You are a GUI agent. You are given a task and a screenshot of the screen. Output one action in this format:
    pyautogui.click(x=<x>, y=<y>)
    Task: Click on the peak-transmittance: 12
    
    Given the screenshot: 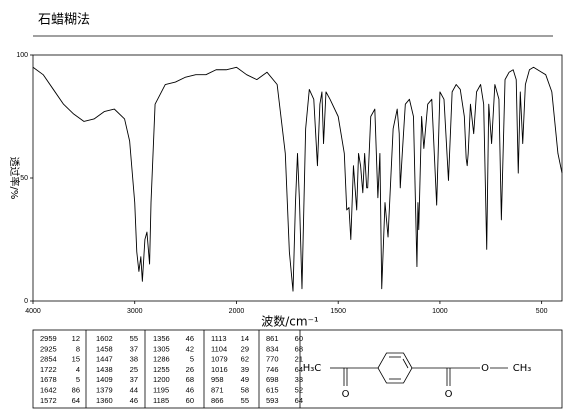 What is the action you would take?
    pyautogui.click(x=76, y=338)
    